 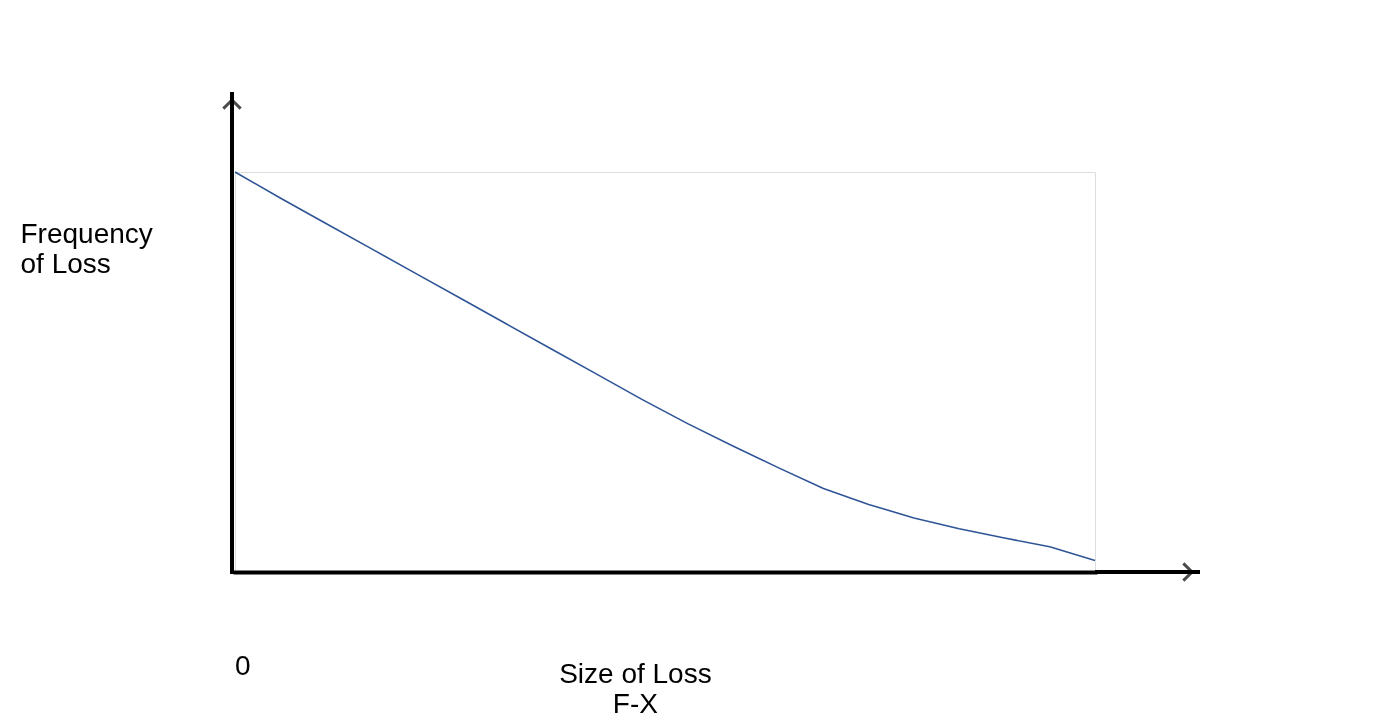 I want to click on text: 0, so click(x=243, y=665).